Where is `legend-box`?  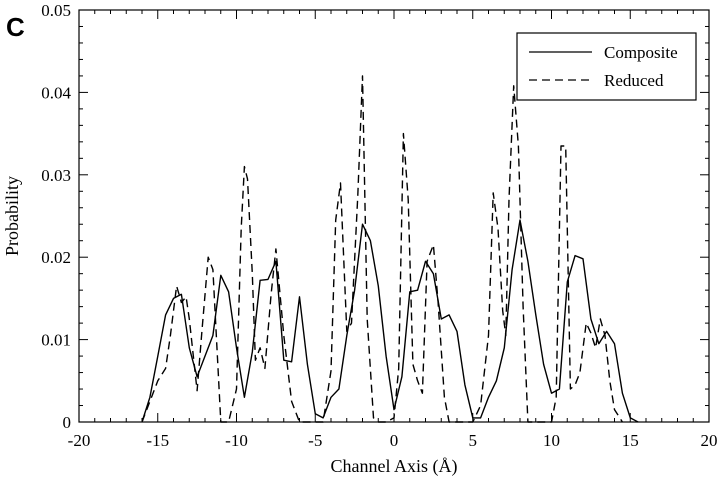
legend-box is located at coordinates (606, 66).